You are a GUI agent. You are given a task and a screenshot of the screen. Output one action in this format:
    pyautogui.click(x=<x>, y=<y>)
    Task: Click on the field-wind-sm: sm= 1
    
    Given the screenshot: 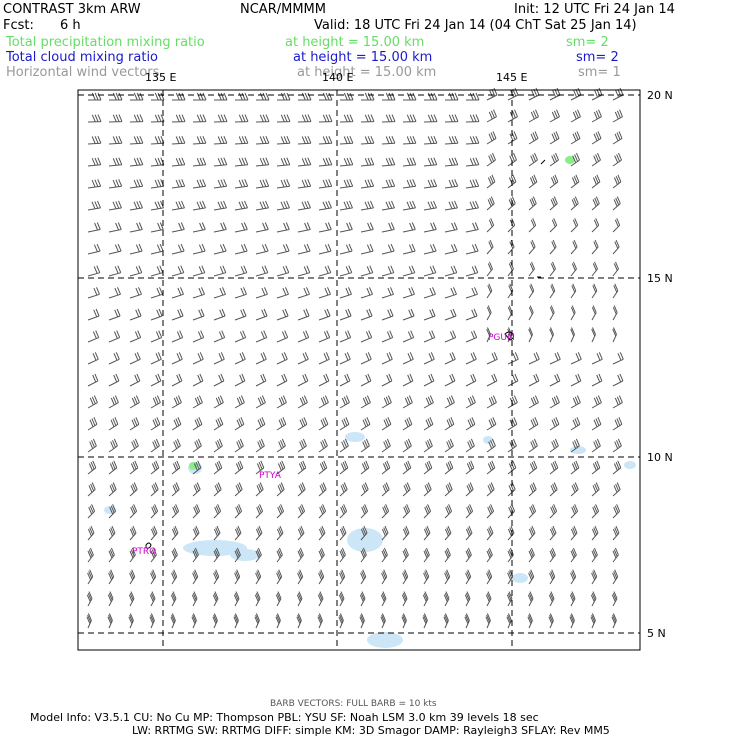 What is the action you would take?
    pyautogui.click(x=599, y=72)
    